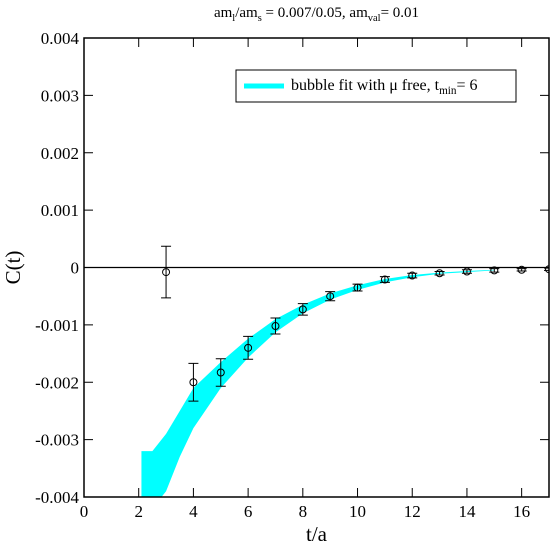 The height and width of the screenshot is (545, 554). Describe the element at coordinates (365, 85) in the screenshot. I see `text-part: bubble fit with μ free, t` at that location.